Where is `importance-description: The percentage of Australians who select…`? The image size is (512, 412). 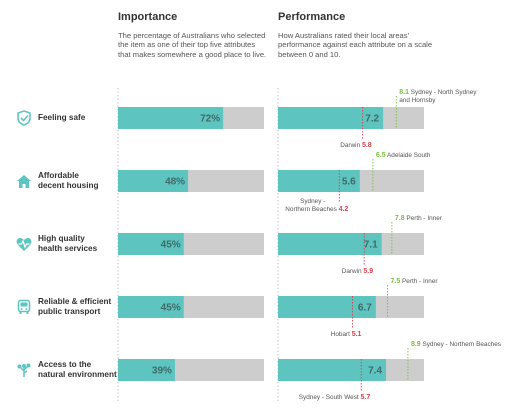 importance-description: The percentage of Australians who select… is located at coordinates (192, 45).